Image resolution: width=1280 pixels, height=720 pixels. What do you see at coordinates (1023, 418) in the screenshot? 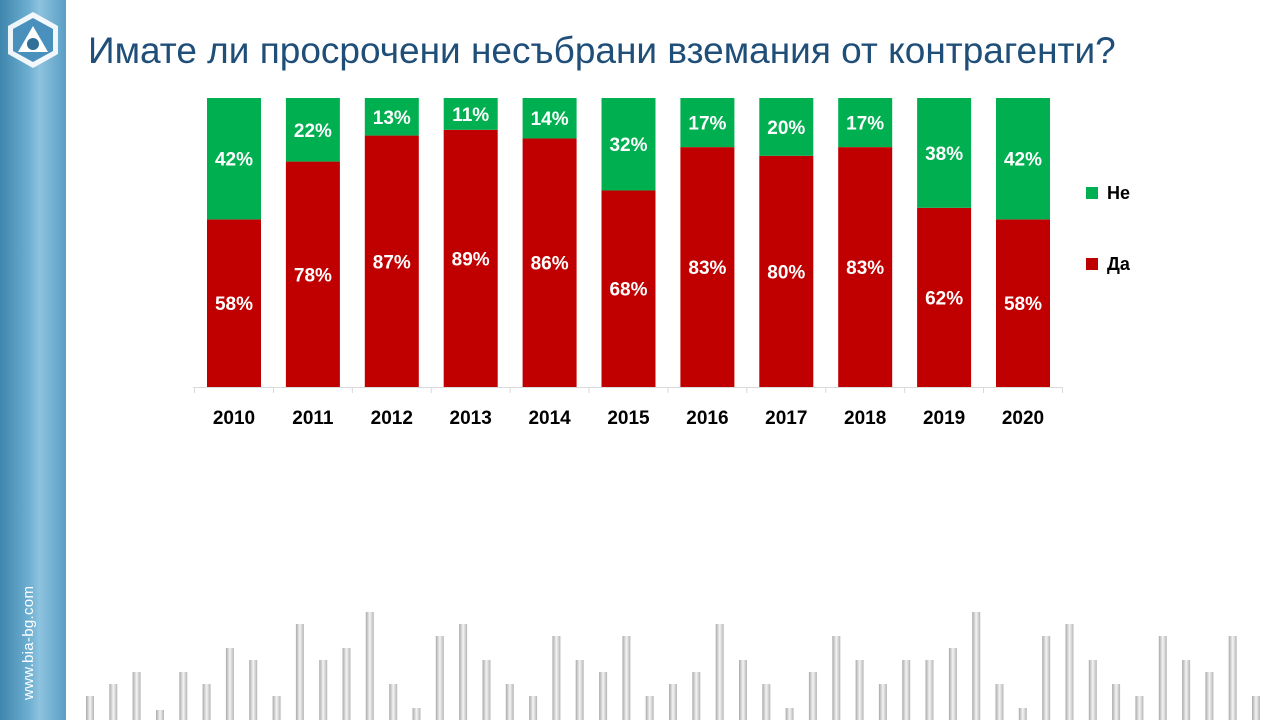
I see `x-tick-label: 2020` at bounding box center [1023, 418].